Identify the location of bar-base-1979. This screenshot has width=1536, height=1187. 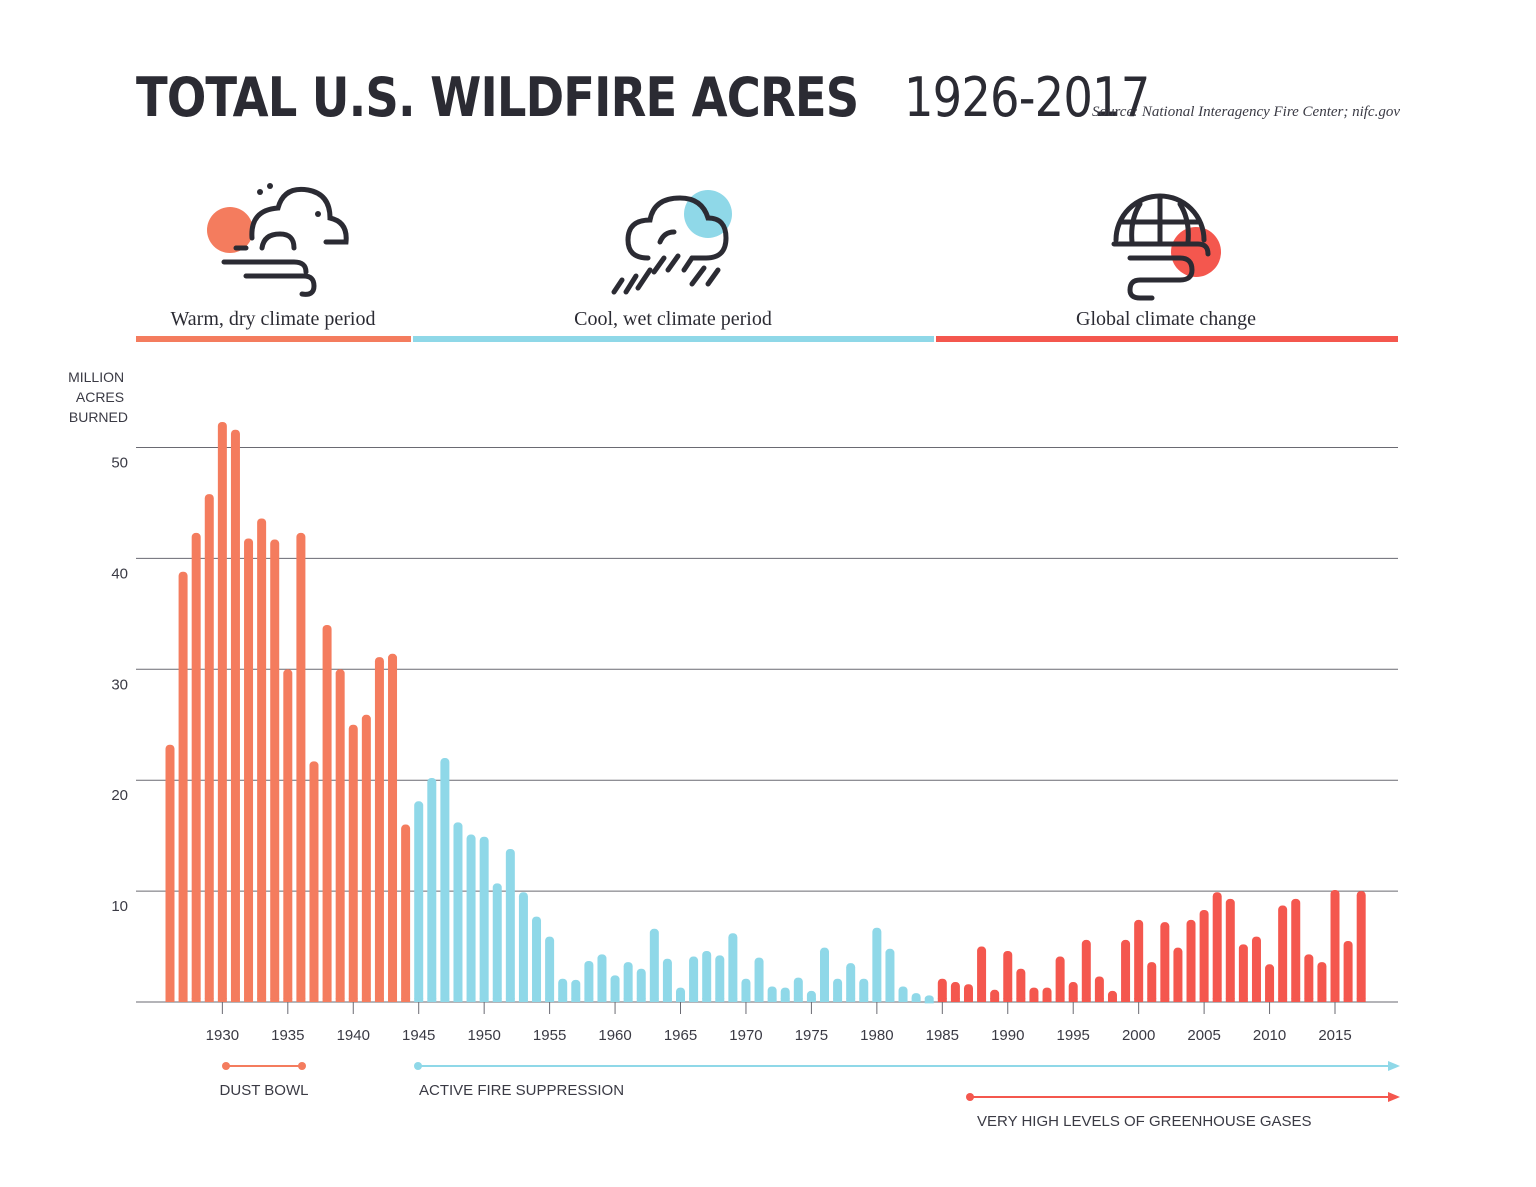
(864, 1000).